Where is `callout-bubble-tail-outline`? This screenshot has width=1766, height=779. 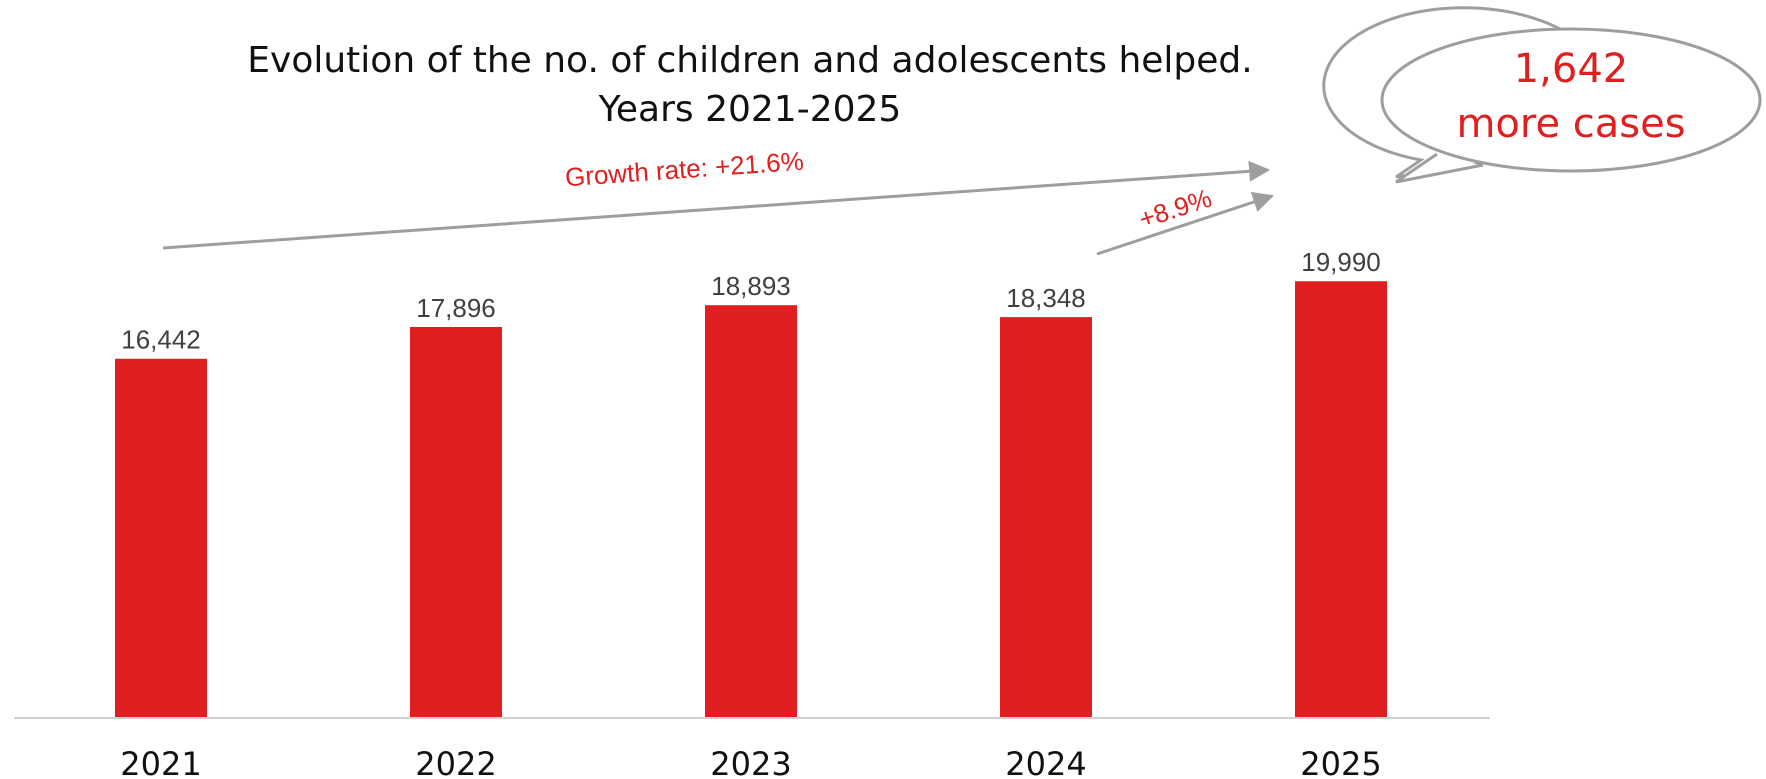
callout-bubble-tail-outline is located at coordinates (1439, 168).